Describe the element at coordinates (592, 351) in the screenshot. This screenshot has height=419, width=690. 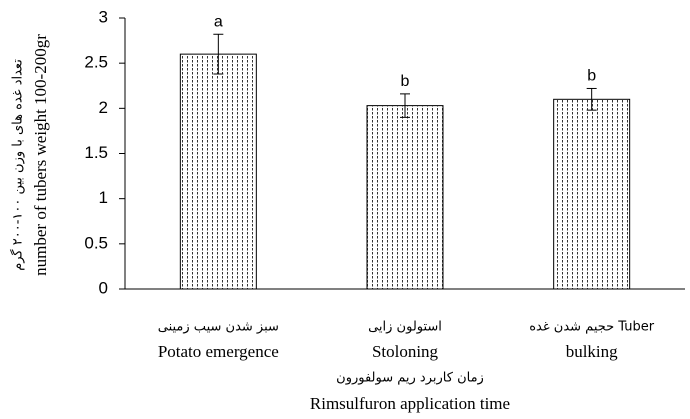
I see `x-tick-label: bulking` at that location.